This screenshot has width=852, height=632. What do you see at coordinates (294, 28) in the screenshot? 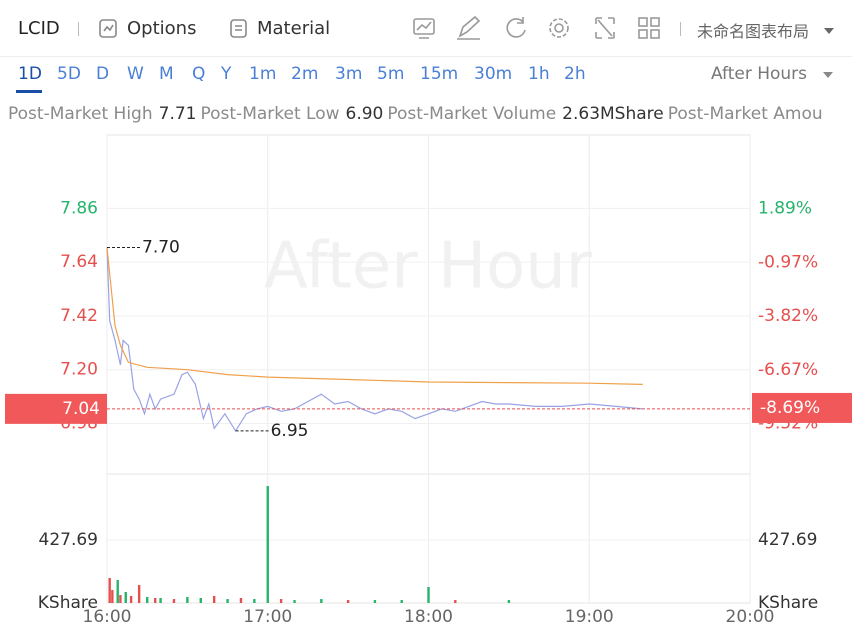
I see `material-button: Material` at bounding box center [294, 28].